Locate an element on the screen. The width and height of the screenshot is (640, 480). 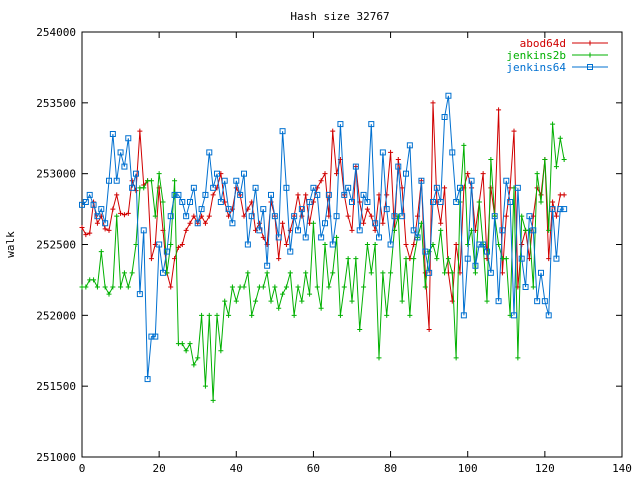
x-tick-label: 140 is located at coordinates (622, 468).